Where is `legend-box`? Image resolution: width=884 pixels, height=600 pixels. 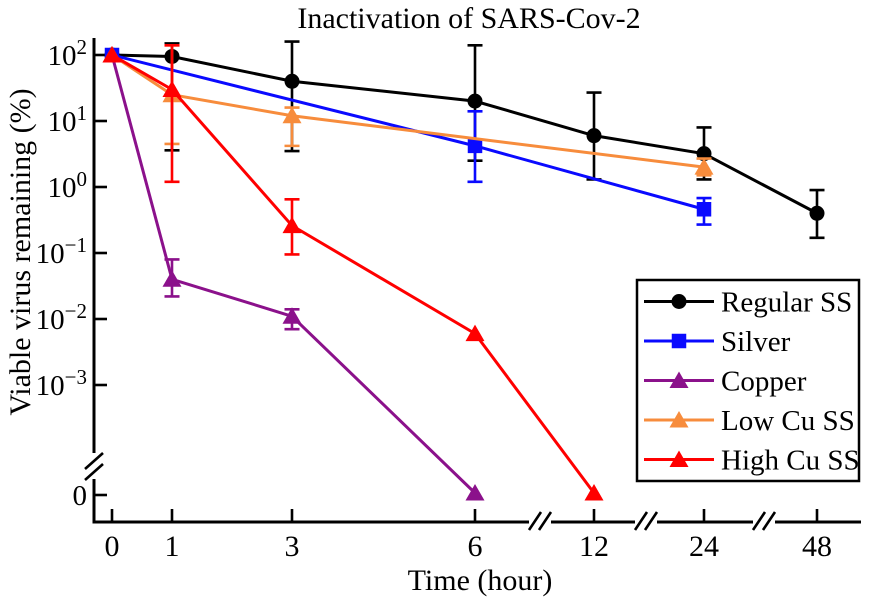
legend-box is located at coordinates (748, 380).